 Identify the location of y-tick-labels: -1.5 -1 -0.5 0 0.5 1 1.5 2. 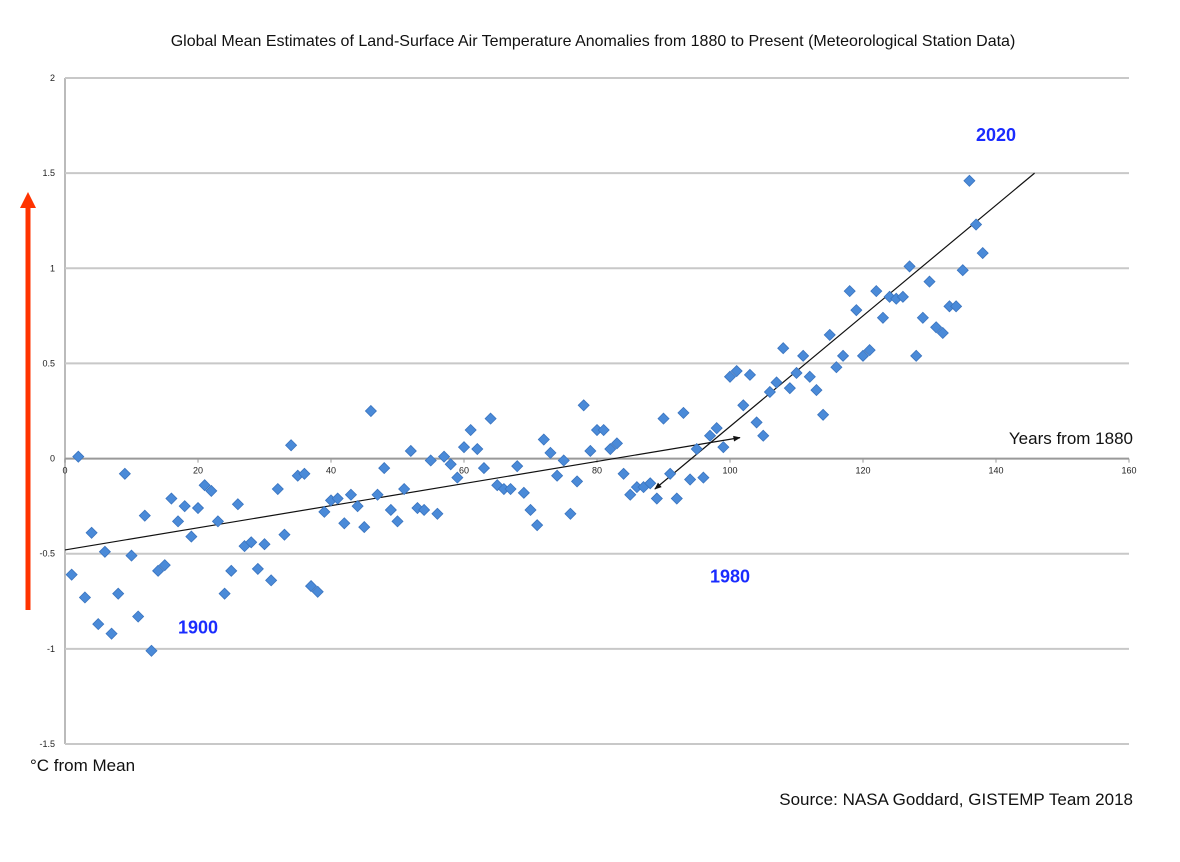
(47, 411).